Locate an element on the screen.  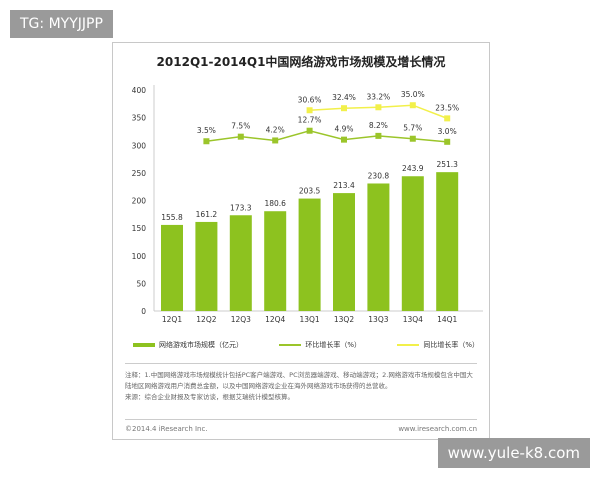
watermark-bottom-right: www.yule-k8.com is located at coordinates (513, 453).